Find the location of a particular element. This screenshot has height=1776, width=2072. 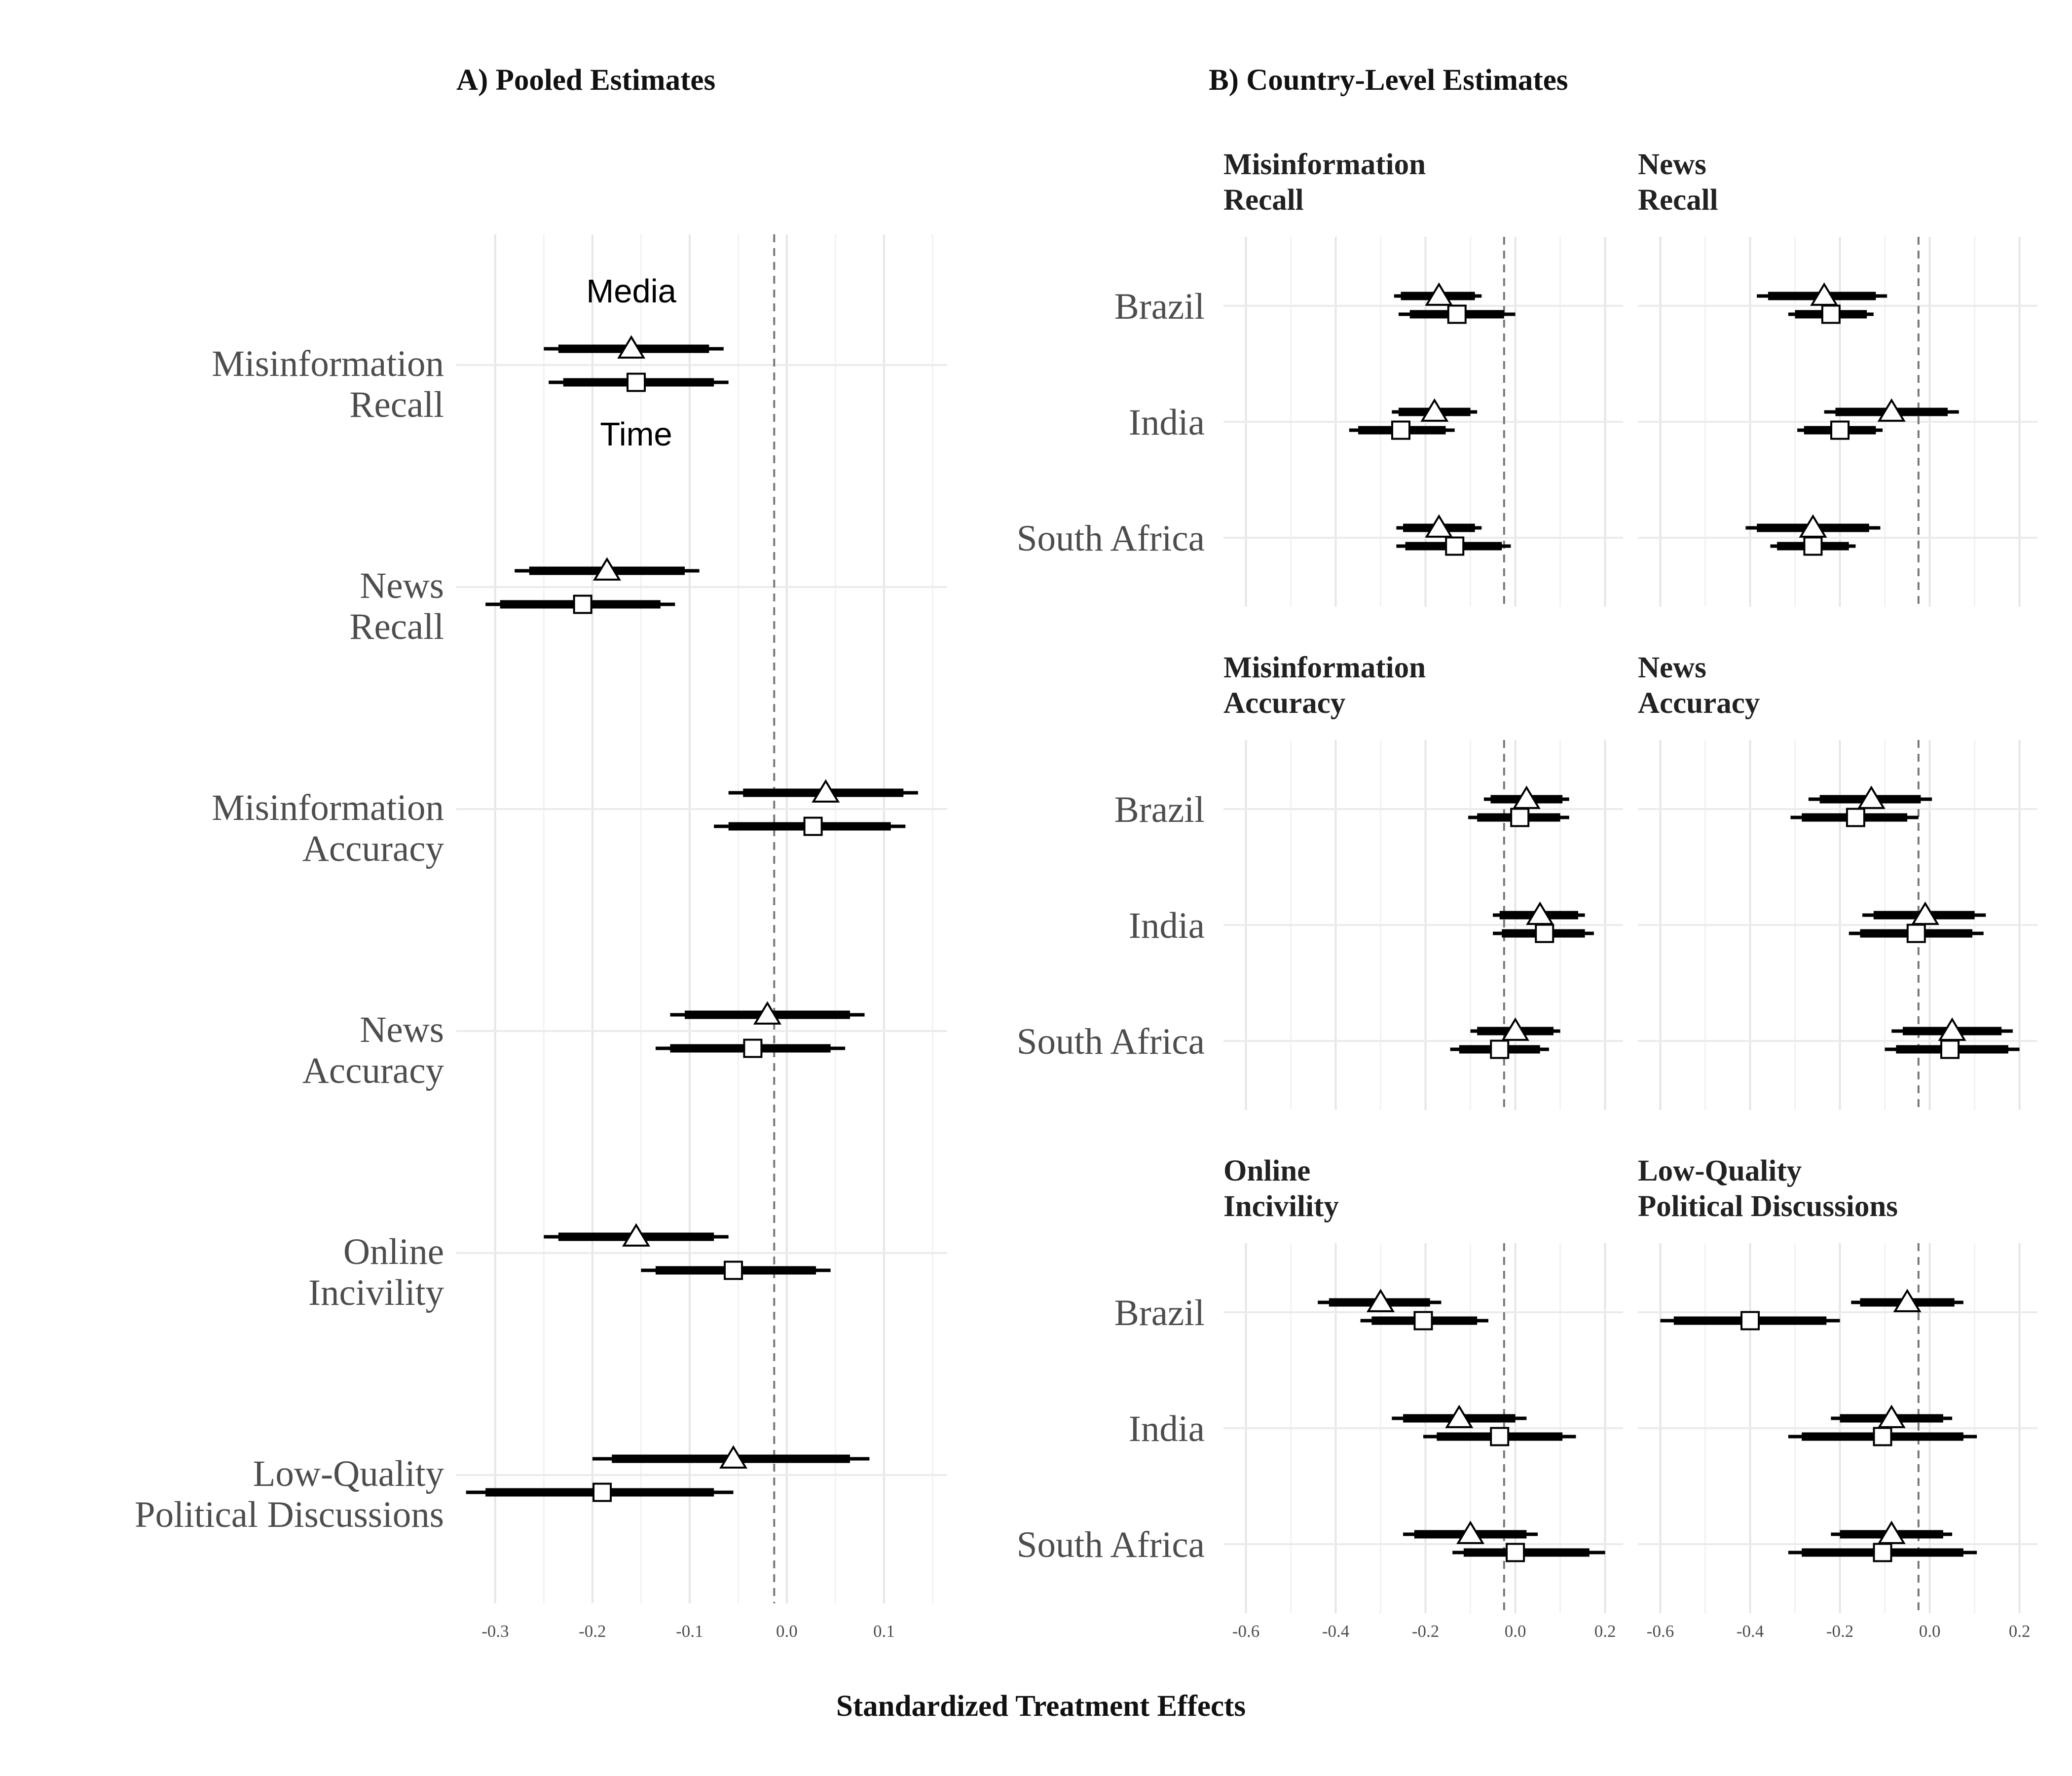

panel-b-title: B) Country-Level Estimates is located at coordinates (1388, 80).